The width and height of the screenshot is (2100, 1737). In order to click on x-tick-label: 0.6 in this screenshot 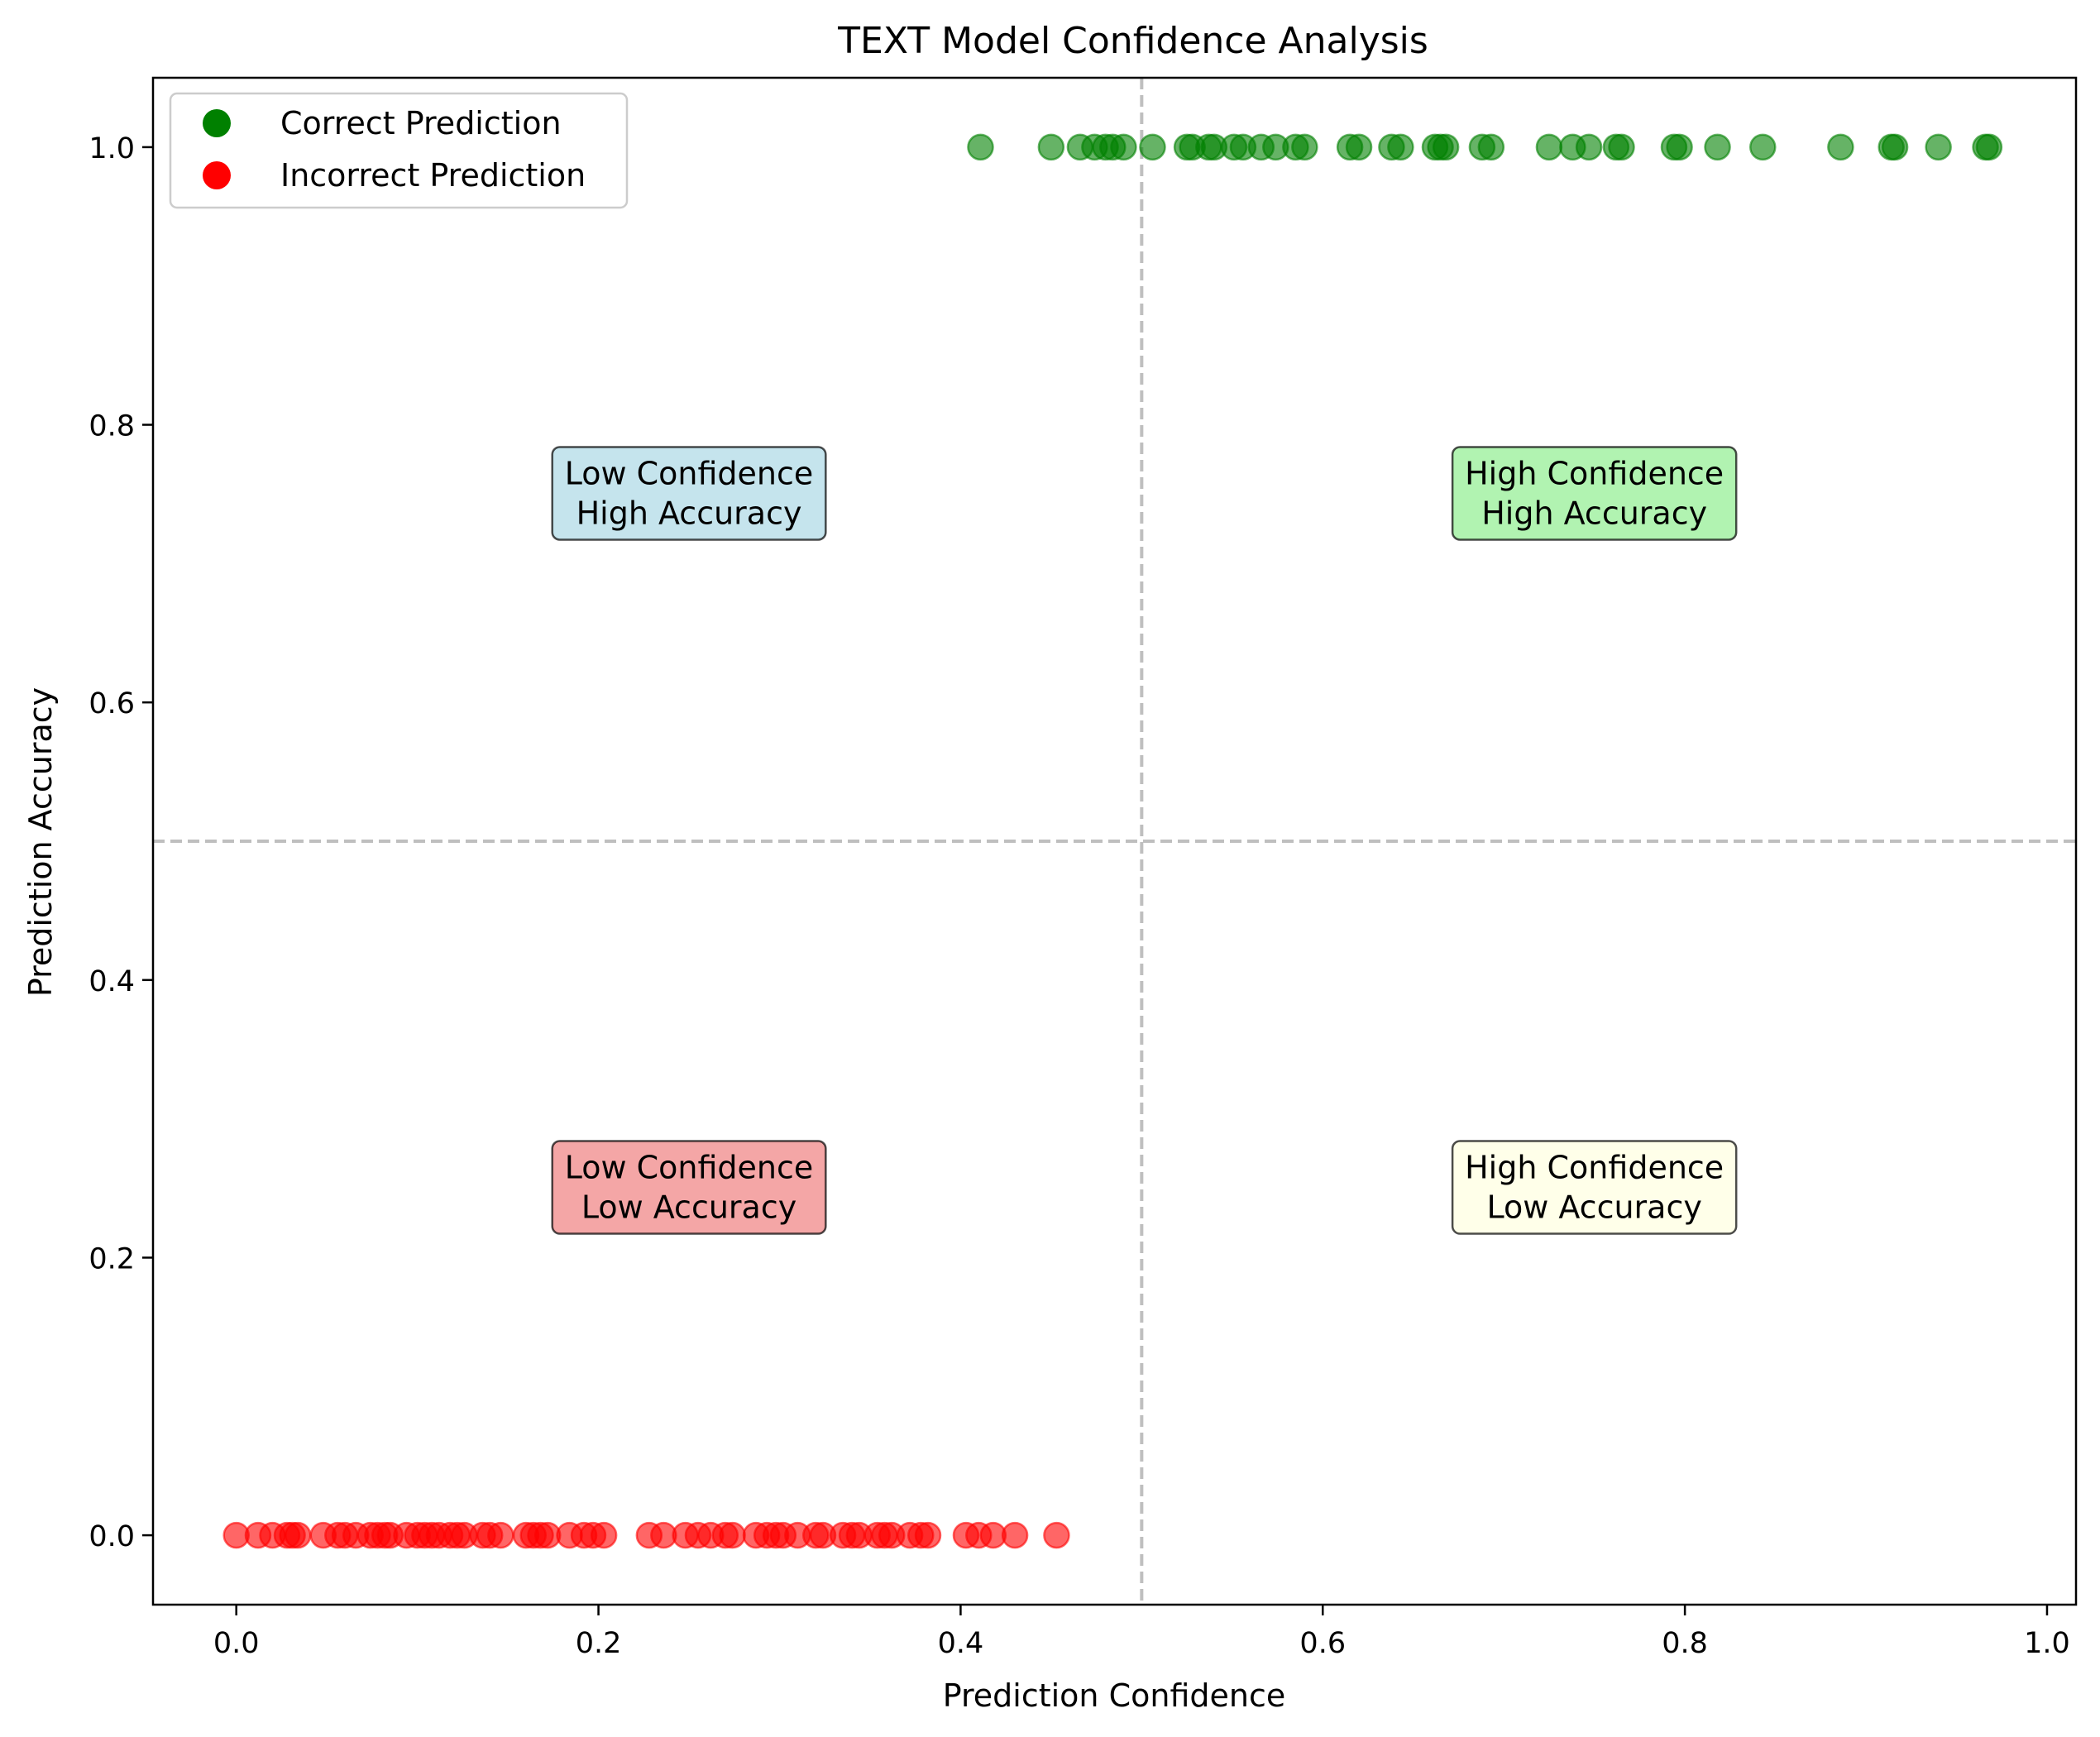, I will do `click(1322, 1643)`.